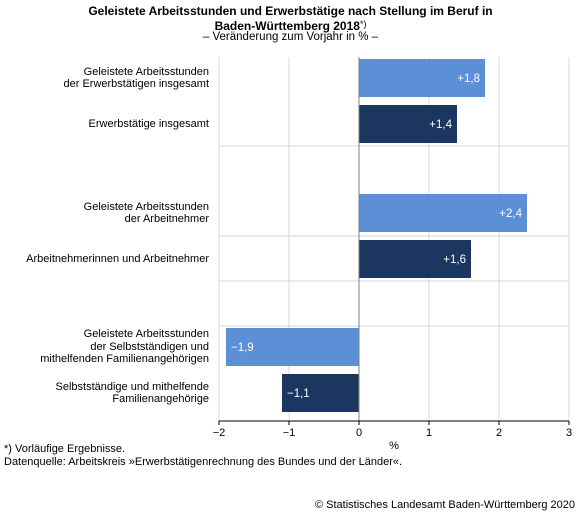  I want to click on x-tick-label: 1, so click(429, 433).